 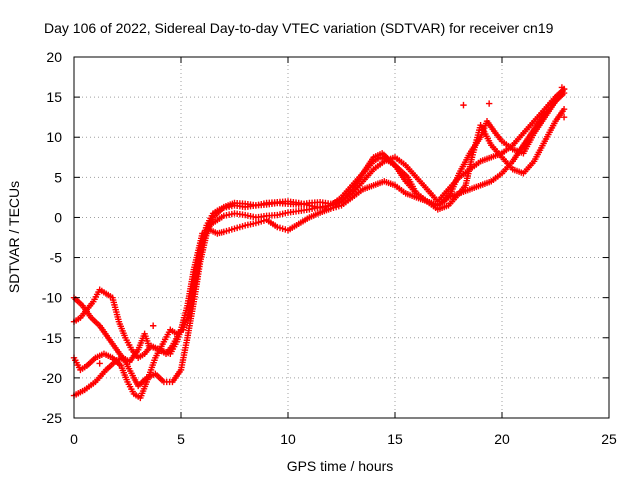 I want to click on y-tick-label: -20, so click(x=52, y=378).